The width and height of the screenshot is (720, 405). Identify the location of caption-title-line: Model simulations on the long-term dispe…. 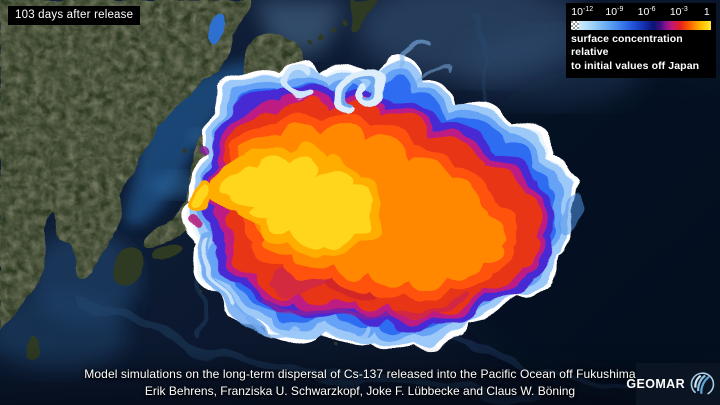
(360, 373).